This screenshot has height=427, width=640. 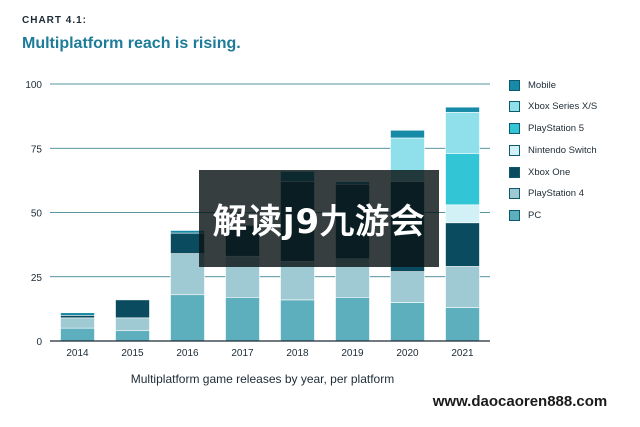 What do you see at coordinates (563, 107) in the screenshot?
I see `legend-label: Xbox Series X/S` at bounding box center [563, 107].